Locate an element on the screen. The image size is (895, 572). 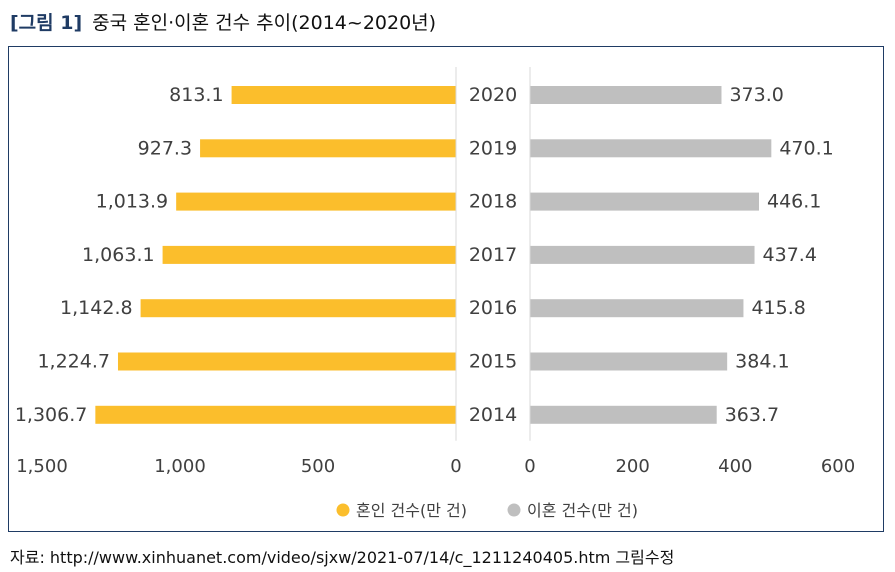
year-label: 2018 is located at coordinates (493, 202).